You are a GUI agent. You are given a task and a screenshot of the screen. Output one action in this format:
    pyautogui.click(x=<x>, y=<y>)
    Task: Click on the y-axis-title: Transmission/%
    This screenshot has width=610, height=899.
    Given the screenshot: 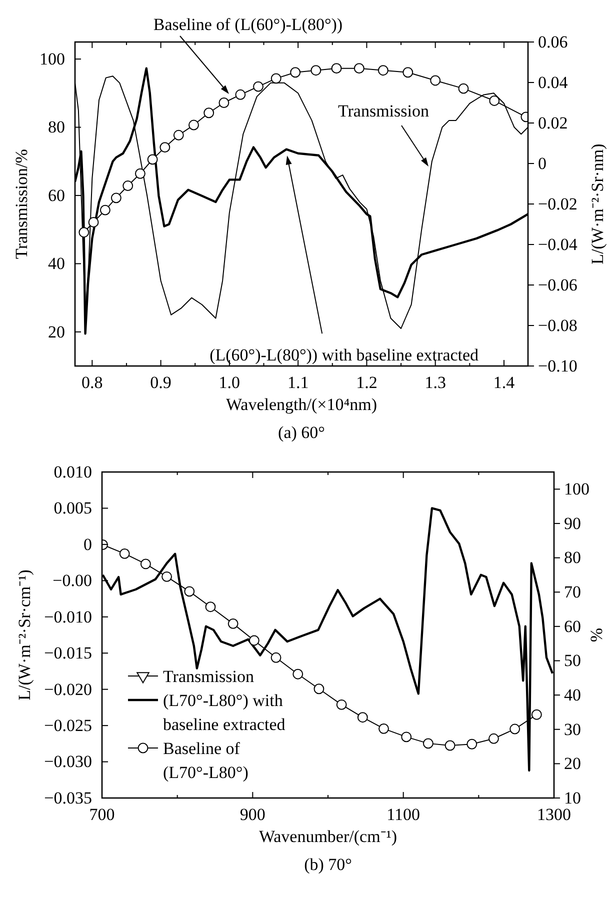 What is the action you would take?
    pyautogui.click(x=21, y=204)
    